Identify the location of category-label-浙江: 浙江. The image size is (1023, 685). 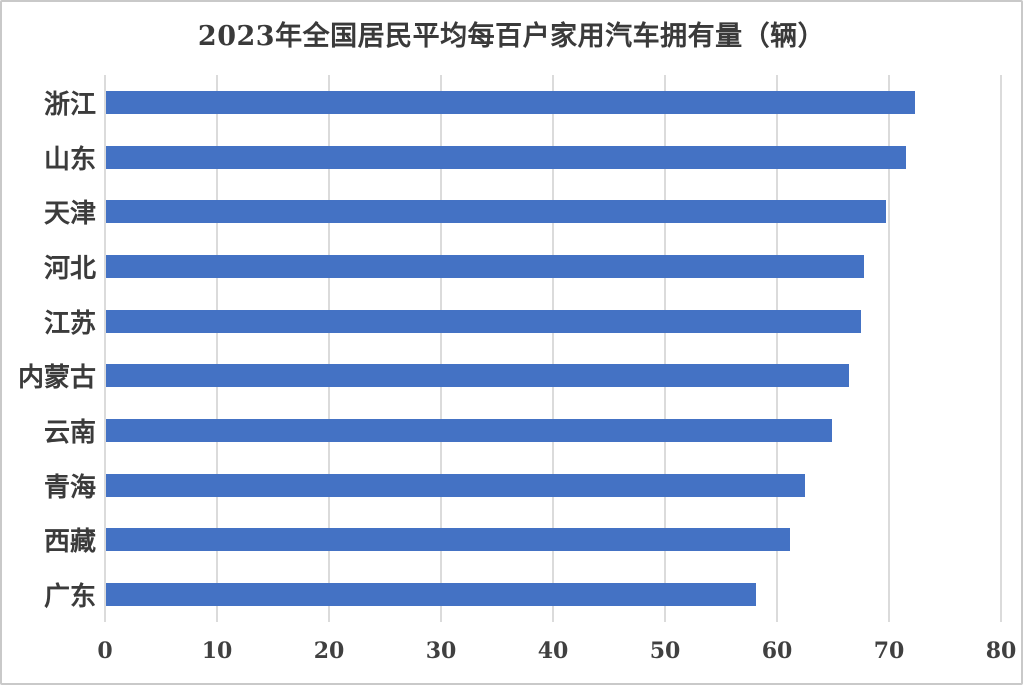
(69, 104).